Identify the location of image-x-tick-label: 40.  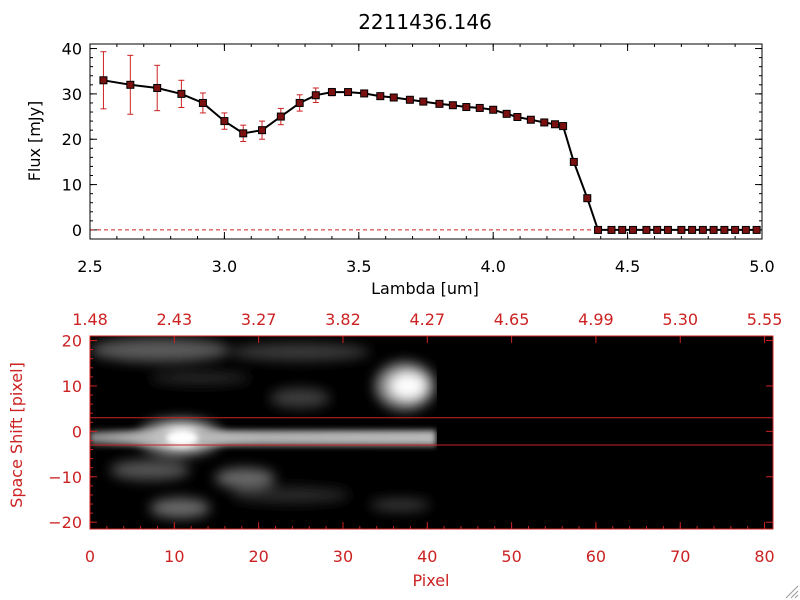
(427, 556).